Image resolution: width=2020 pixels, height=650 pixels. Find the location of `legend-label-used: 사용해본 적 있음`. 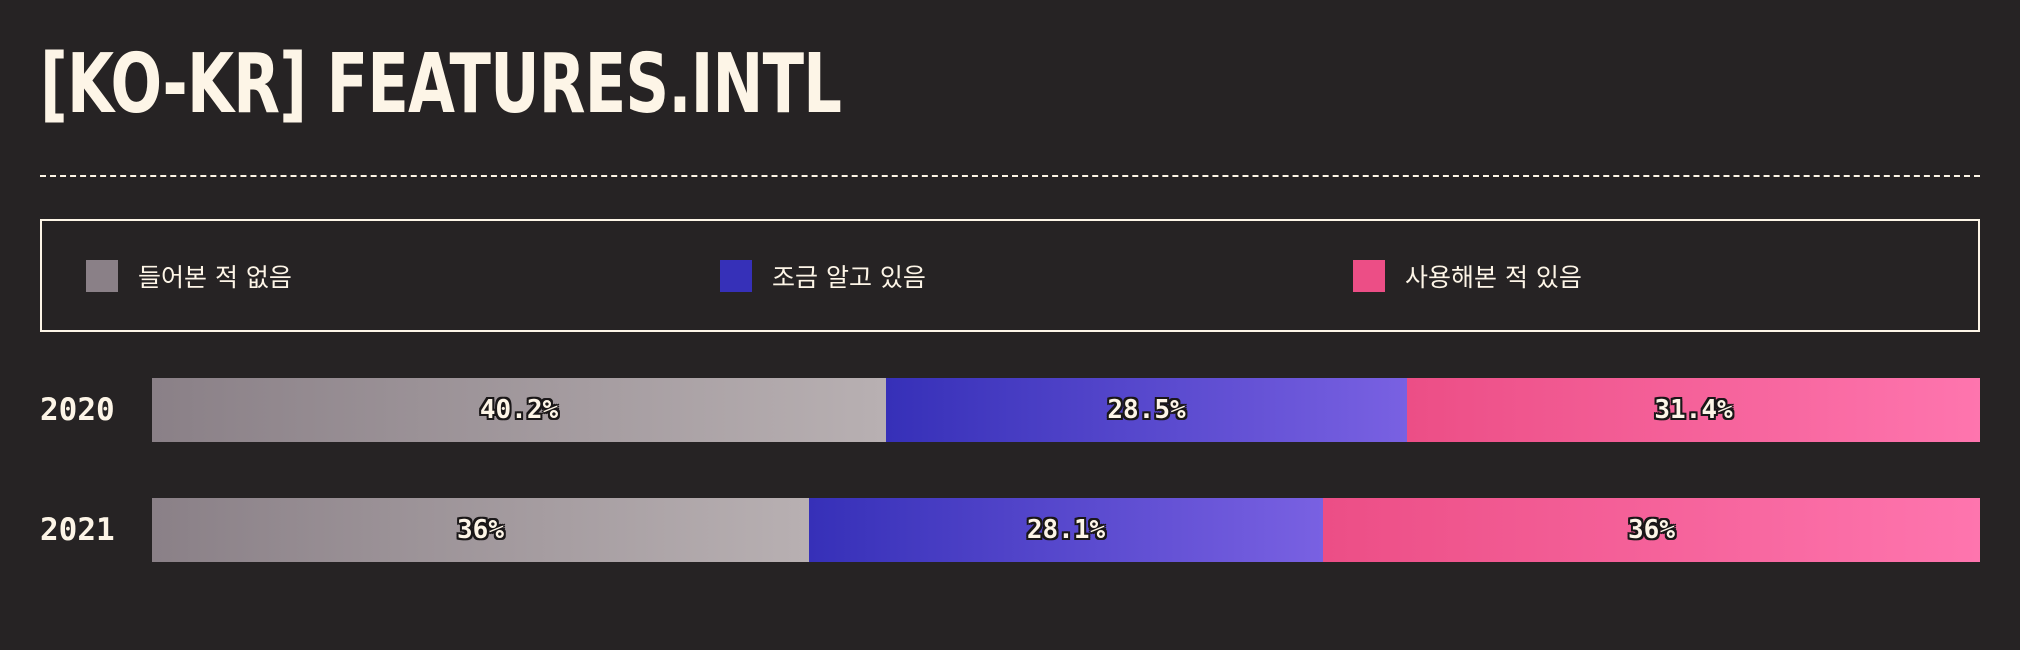

legend-label-used: 사용해본 적 있음 is located at coordinates (1493, 277).